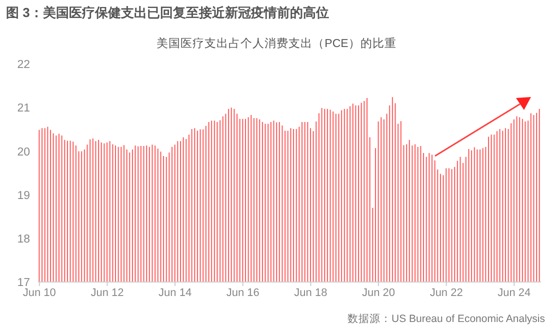 This screenshot has height=330, width=553. Describe the element at coordinates (23, 196) in the screenshot. I see `y-tick-label: 19` at that location.